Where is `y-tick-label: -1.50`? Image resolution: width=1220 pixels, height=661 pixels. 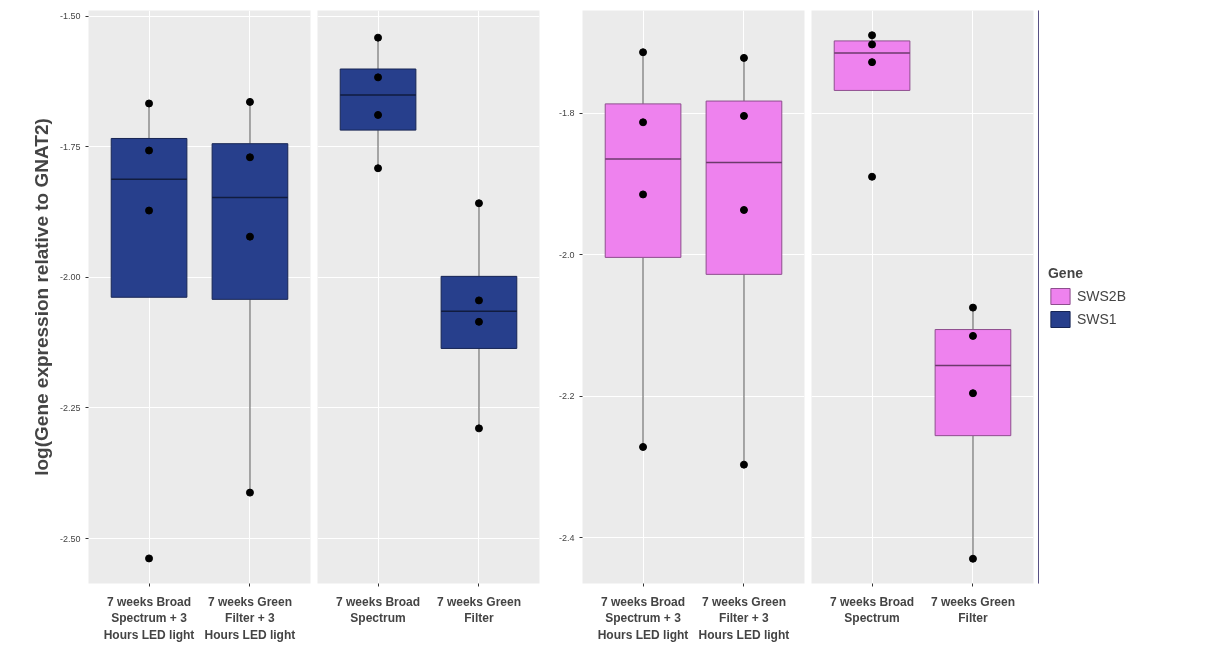
y-tick-label: -1.50 is located at coordinates (70, 16).